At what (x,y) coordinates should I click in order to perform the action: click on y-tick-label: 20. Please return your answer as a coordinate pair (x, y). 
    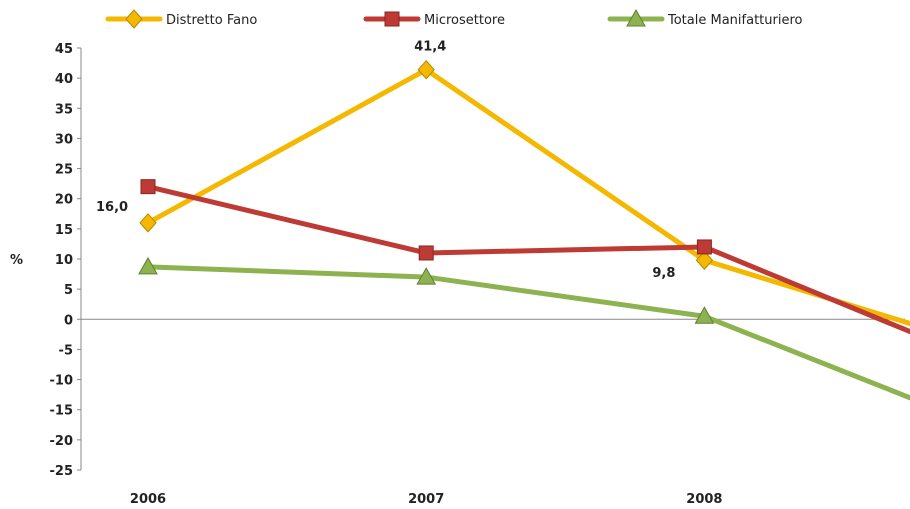
    Looking at the image, I should click on (64, 200).